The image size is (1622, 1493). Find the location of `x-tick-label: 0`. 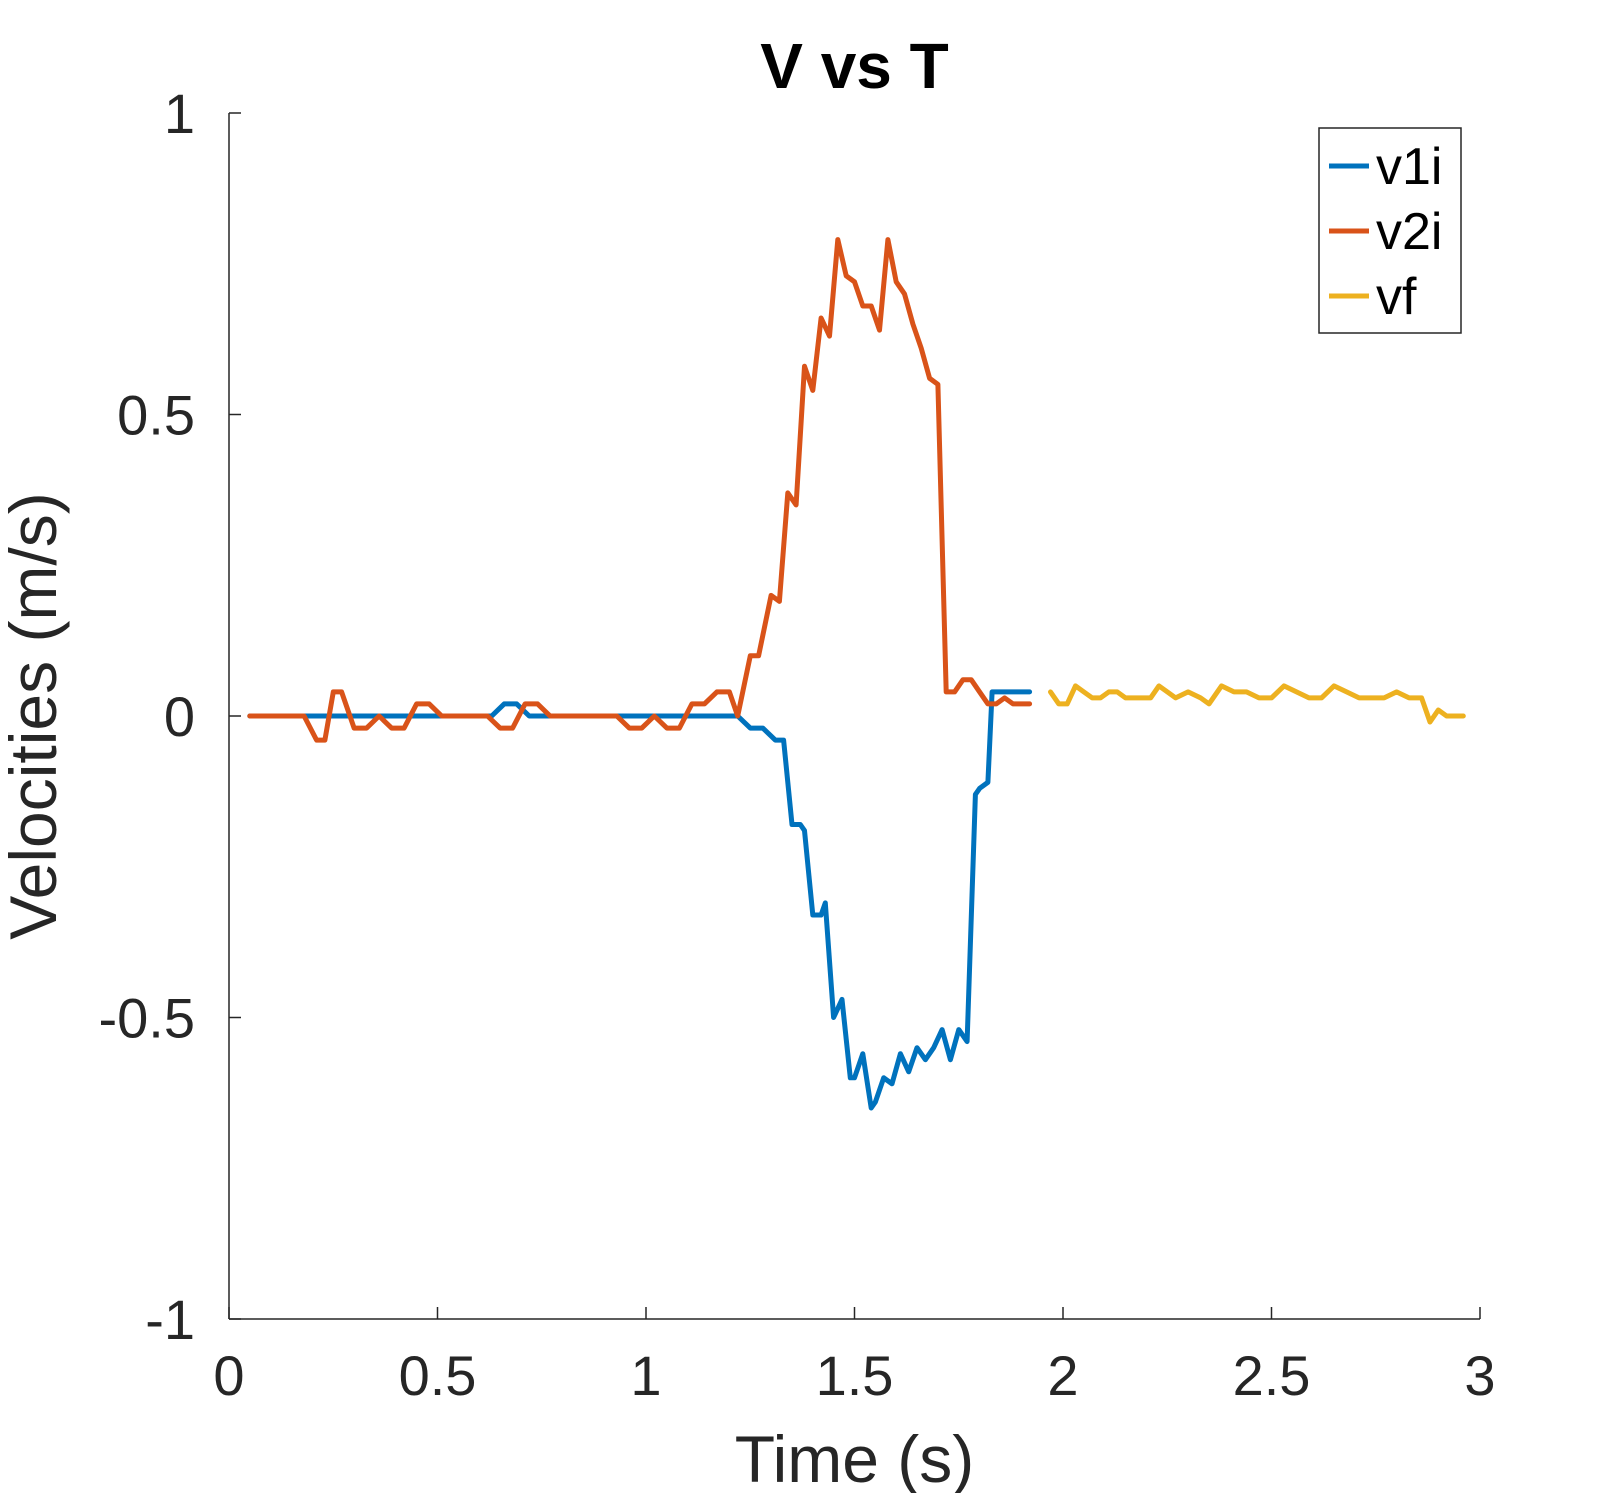

x-tick-label: 0 is located at coordinates (228, 1375).